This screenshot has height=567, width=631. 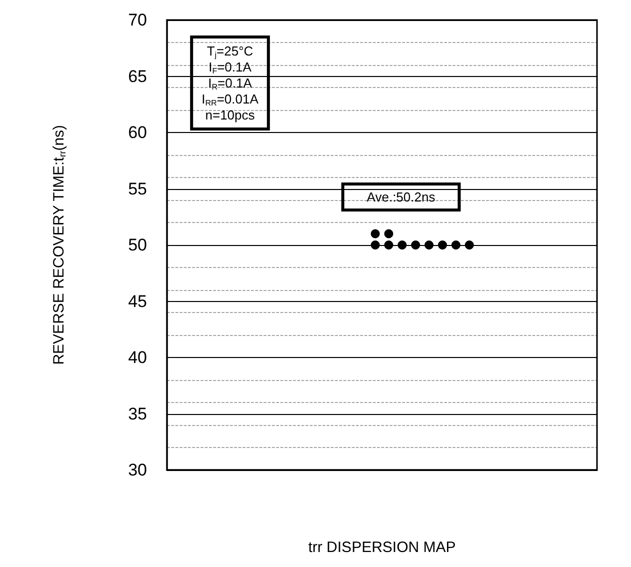 I want to click on y-axis-title: REVERSE RECOVERY TIME:trr(ns), so click(x=59, y=244).